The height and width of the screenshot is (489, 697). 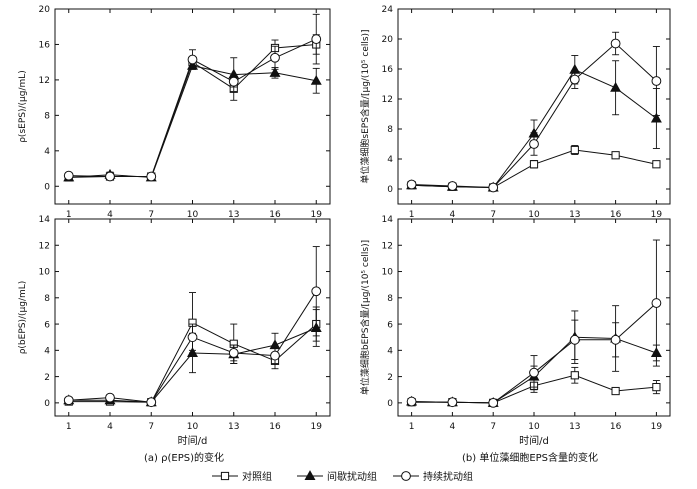 I want to click on legend-marker-circle, so click(x=406, y=476).